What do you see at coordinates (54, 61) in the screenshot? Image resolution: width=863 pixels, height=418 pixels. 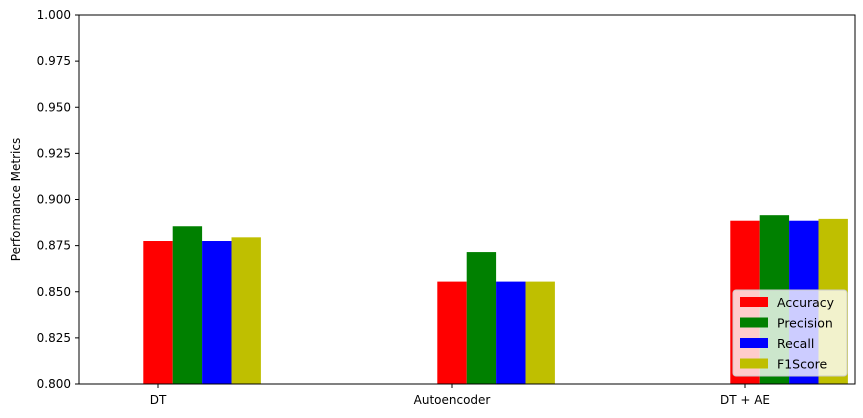 I see `y-tick-label: 0.975` at bounding box center [54, 61].